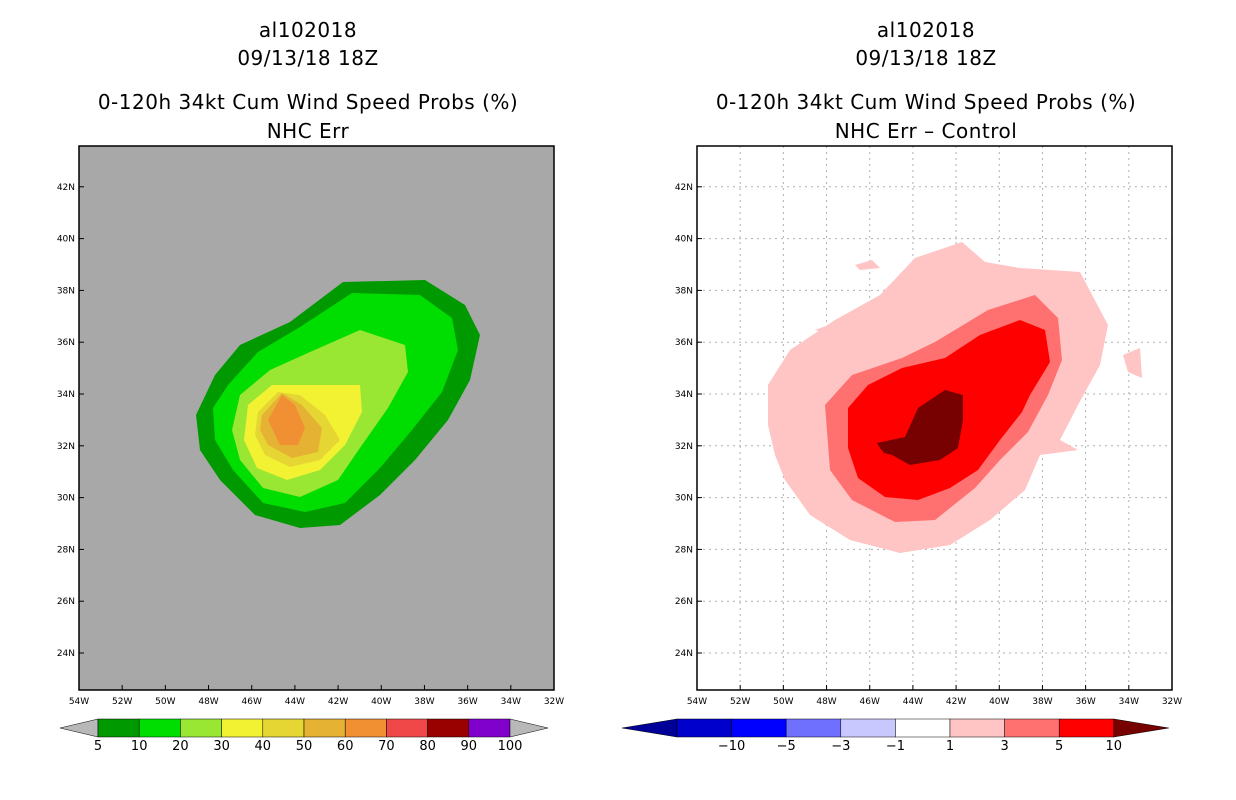  Describe the element at coordinates (731, 746) in the screenshot. I see `colorbar-label: −10` at that location.